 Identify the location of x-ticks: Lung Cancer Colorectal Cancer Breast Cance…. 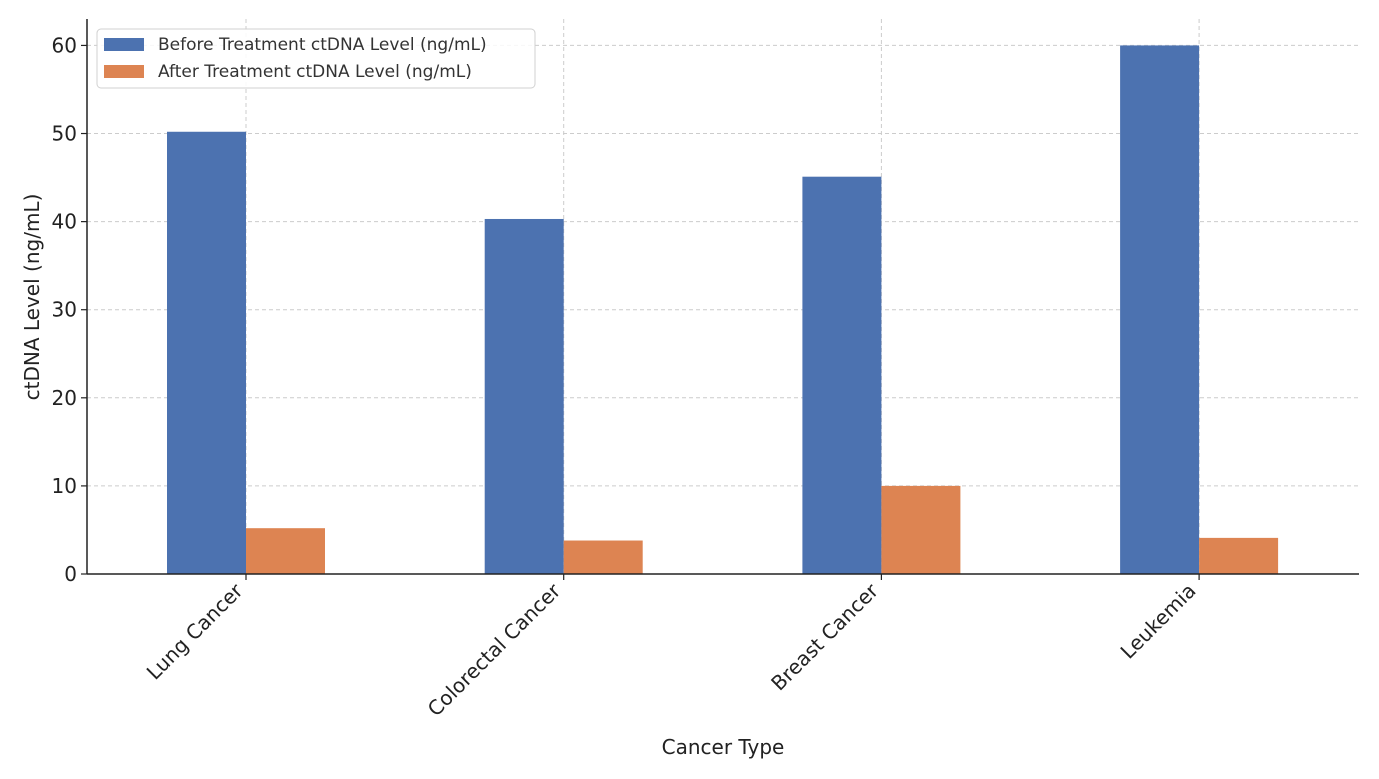
(671, 647).